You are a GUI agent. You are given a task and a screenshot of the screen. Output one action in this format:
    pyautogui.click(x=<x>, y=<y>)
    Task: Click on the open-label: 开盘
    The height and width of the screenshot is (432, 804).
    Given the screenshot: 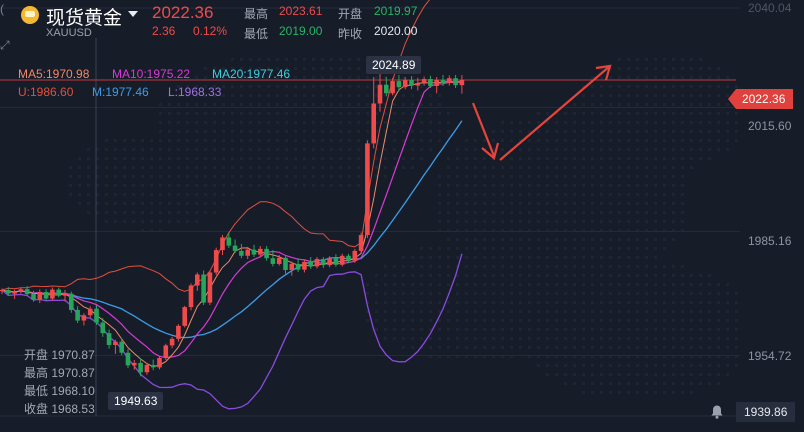 What is the action you would take?
    pyautogui.click(x=350, y=14)
    